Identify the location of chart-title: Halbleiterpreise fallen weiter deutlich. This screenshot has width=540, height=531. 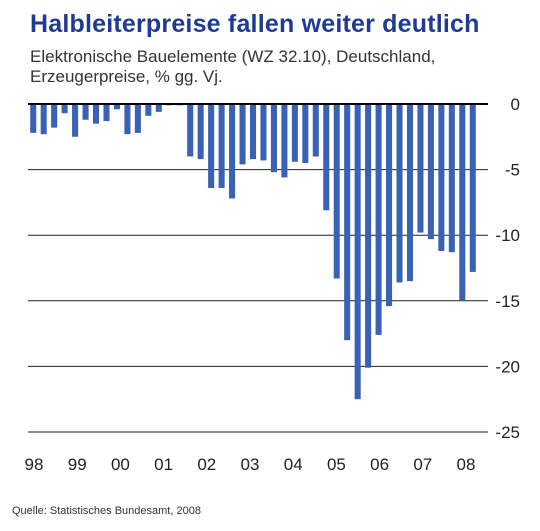
(255, 24).